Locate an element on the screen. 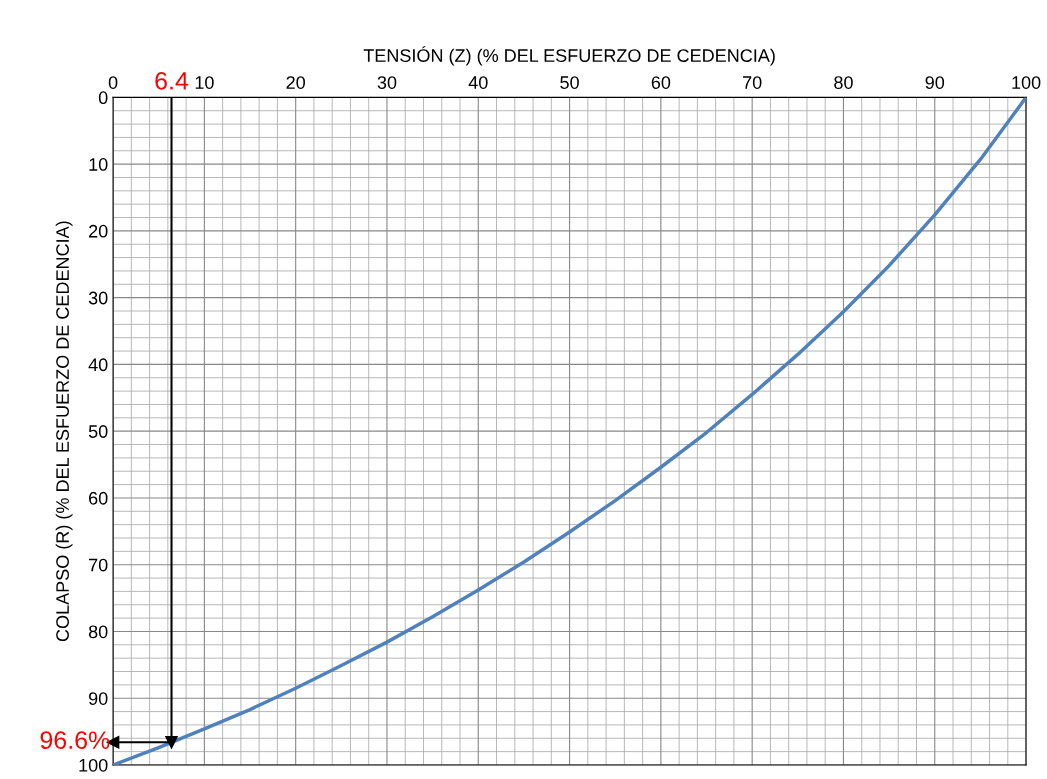  x-tick-label: 10 is located at coordinates (204, 82).